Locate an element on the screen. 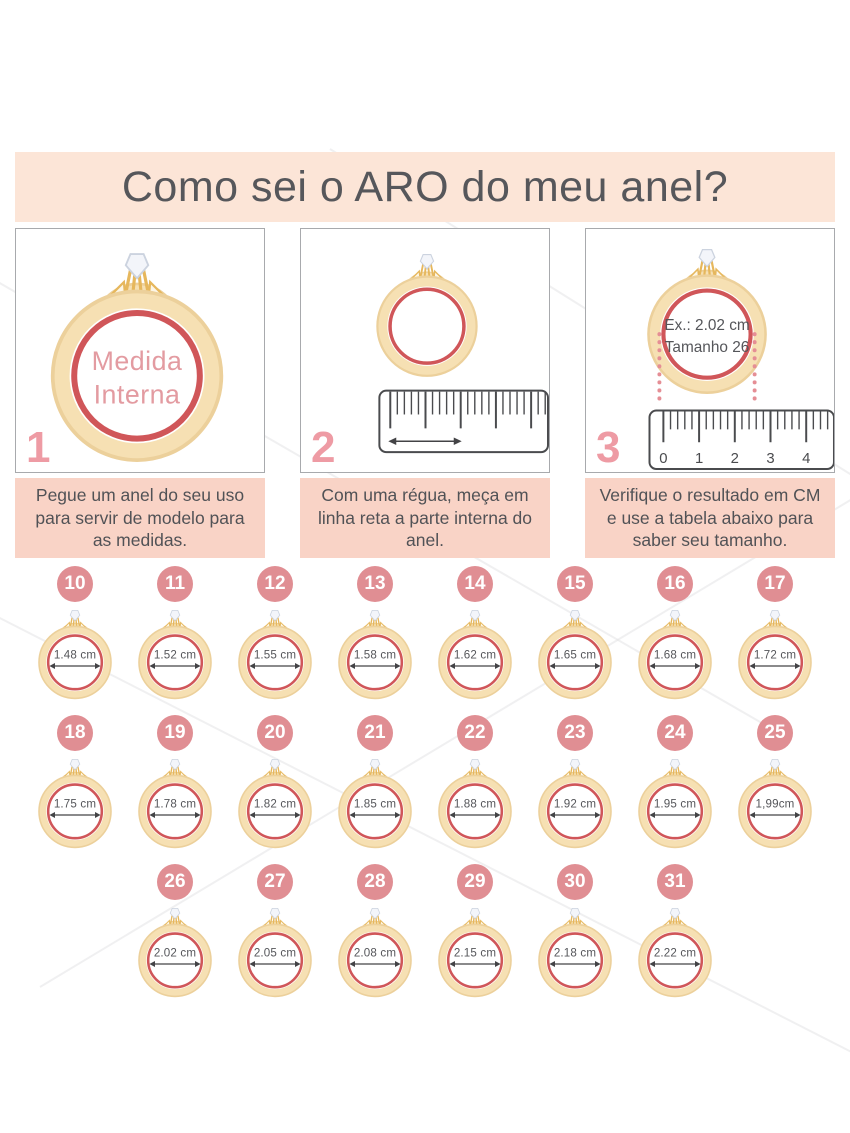 Image resolution: width=850 pixels, height=1133 pixels. size-badge: 12 is located at coordinates (275, 584).